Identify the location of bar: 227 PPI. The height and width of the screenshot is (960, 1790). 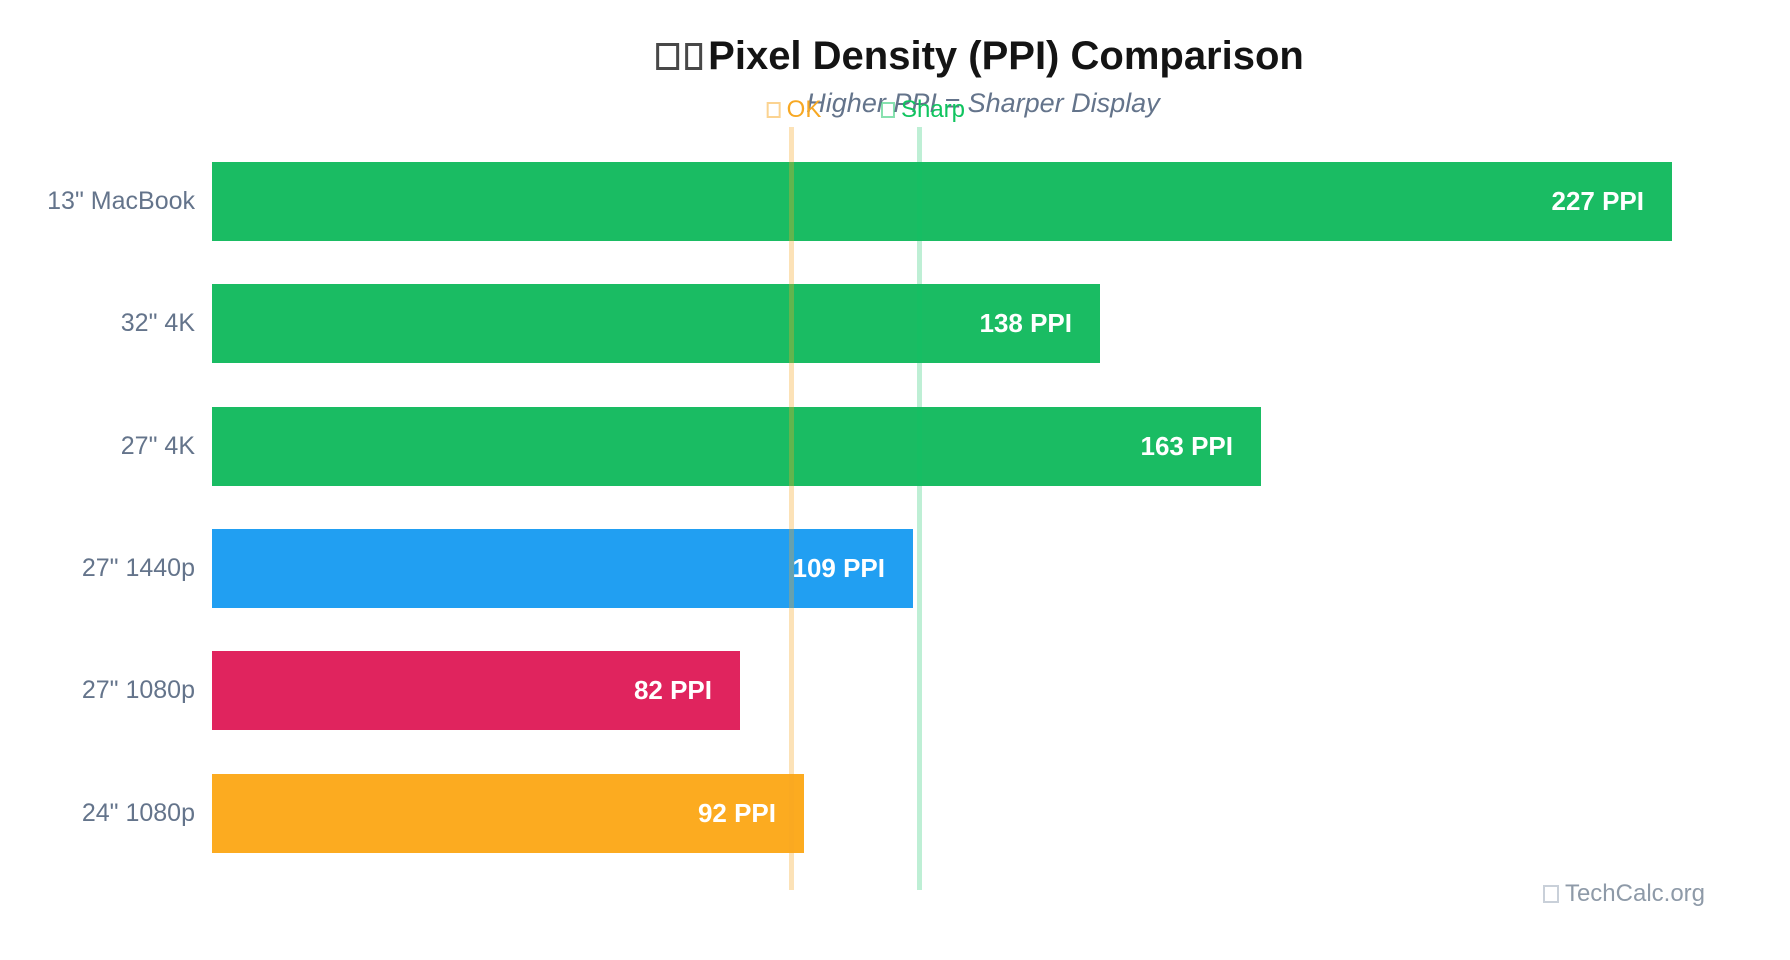
(942, 201).